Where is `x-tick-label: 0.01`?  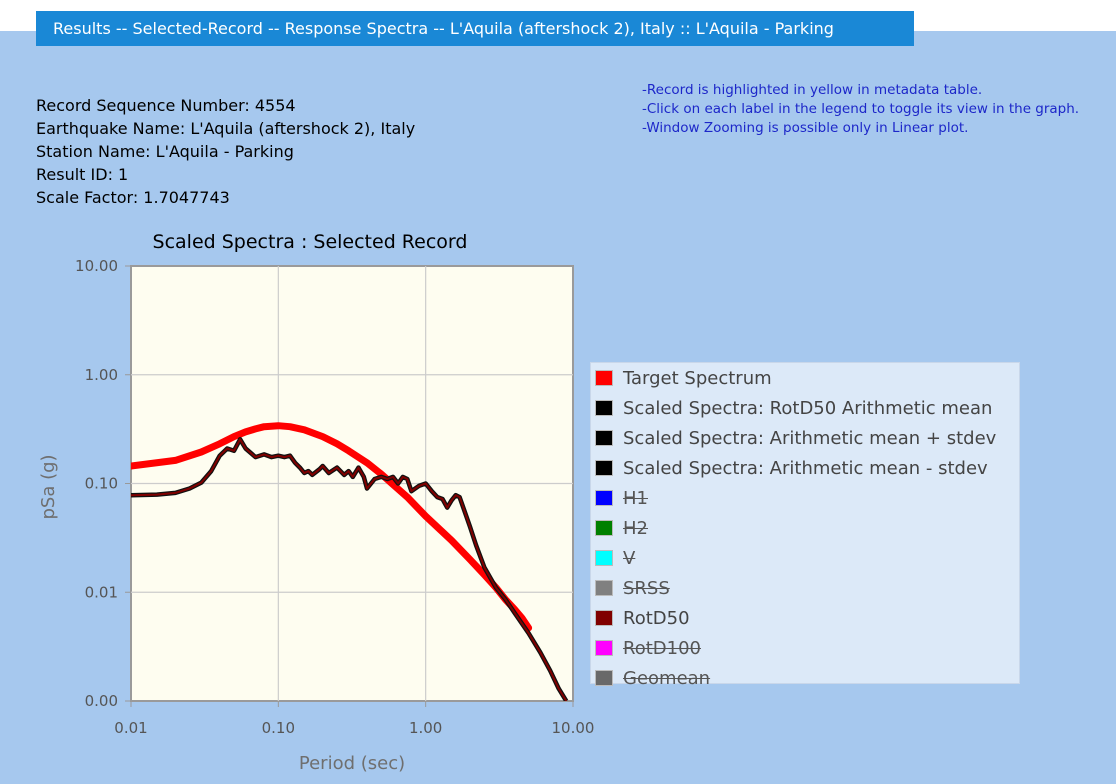
x-tick-label: 0.01 is located at coordinates (130, 728).